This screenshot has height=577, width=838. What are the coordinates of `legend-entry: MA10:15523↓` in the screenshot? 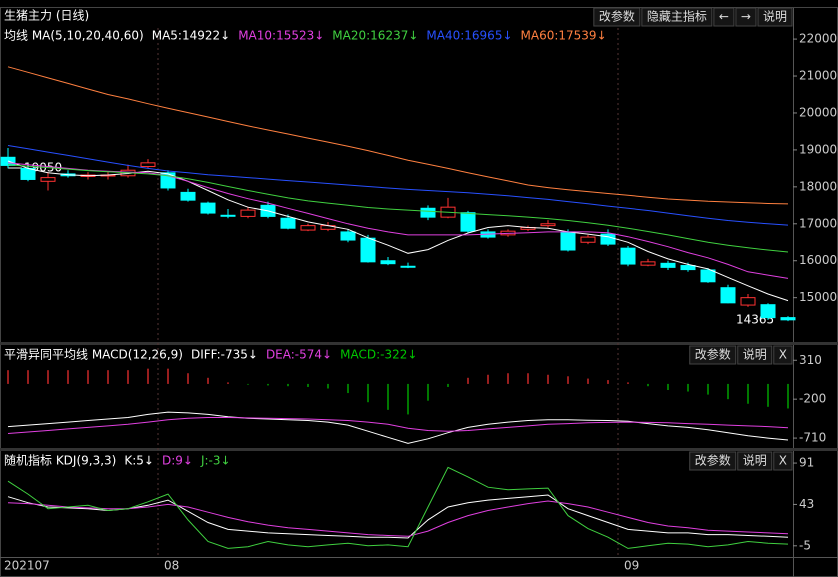 It's located at (281, 36).